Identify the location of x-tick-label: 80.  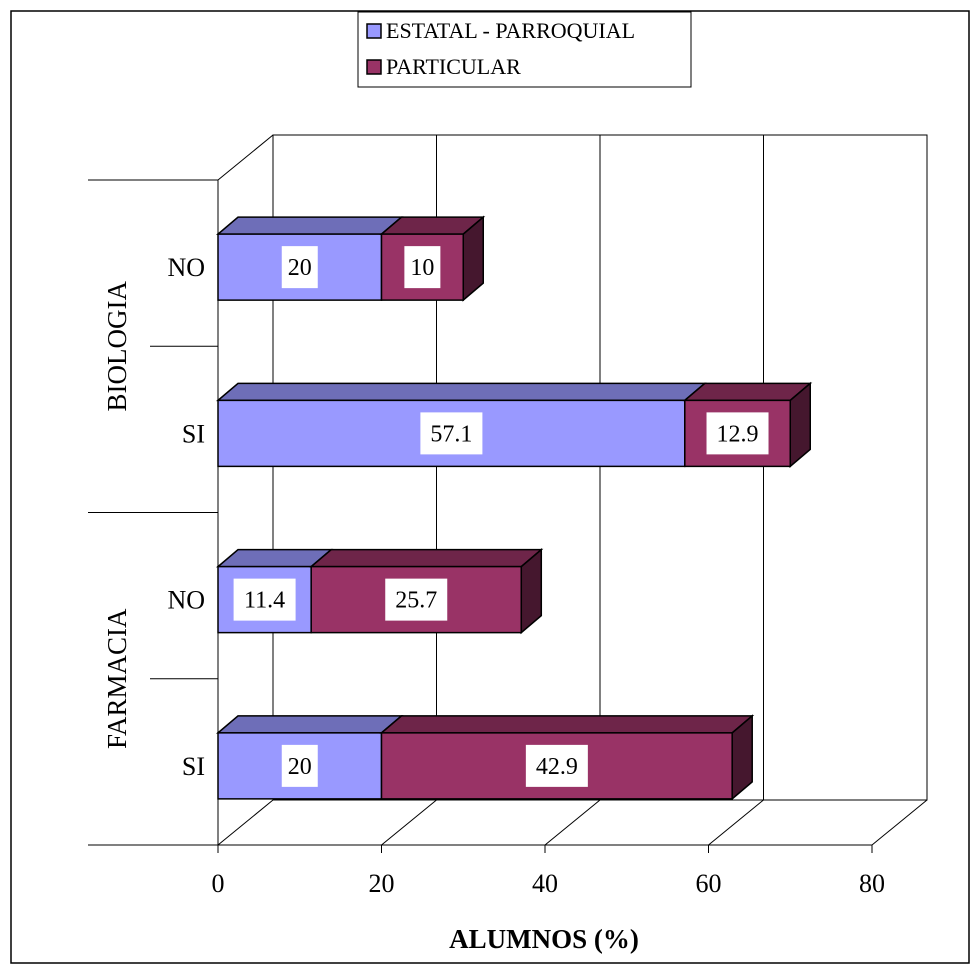
(872, 883).